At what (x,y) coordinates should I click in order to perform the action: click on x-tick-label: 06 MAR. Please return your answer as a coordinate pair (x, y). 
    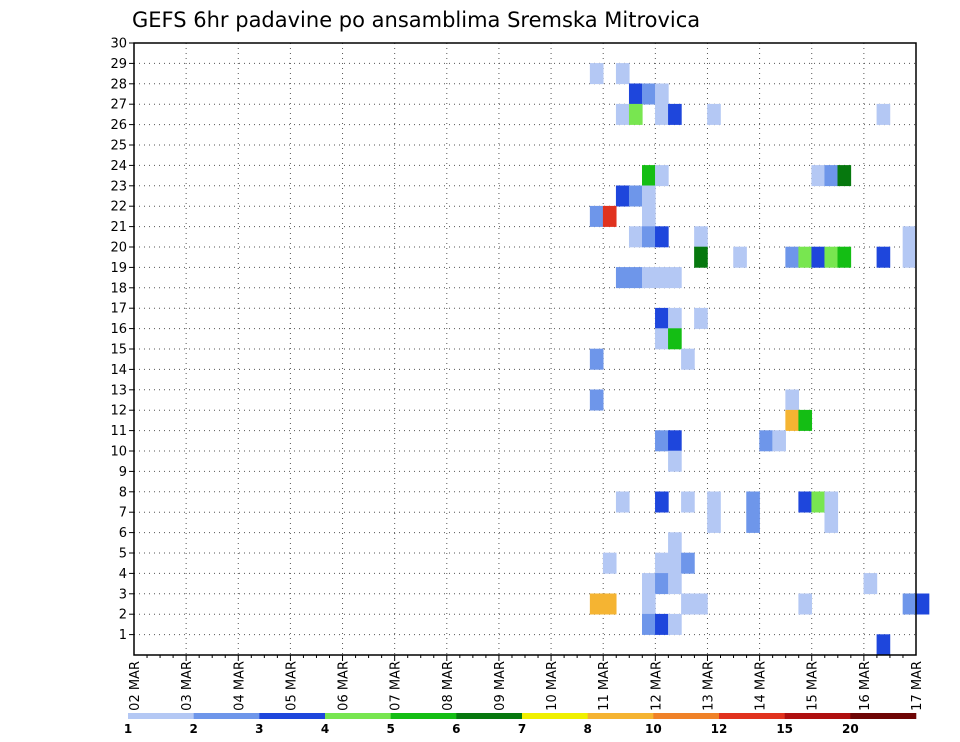
    Looking at the image, I should click on (344, 686).